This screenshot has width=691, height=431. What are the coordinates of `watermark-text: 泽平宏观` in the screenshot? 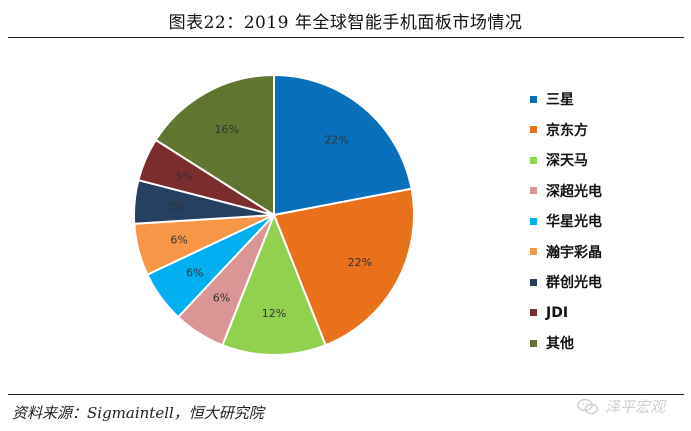 It's located at (635, 407).